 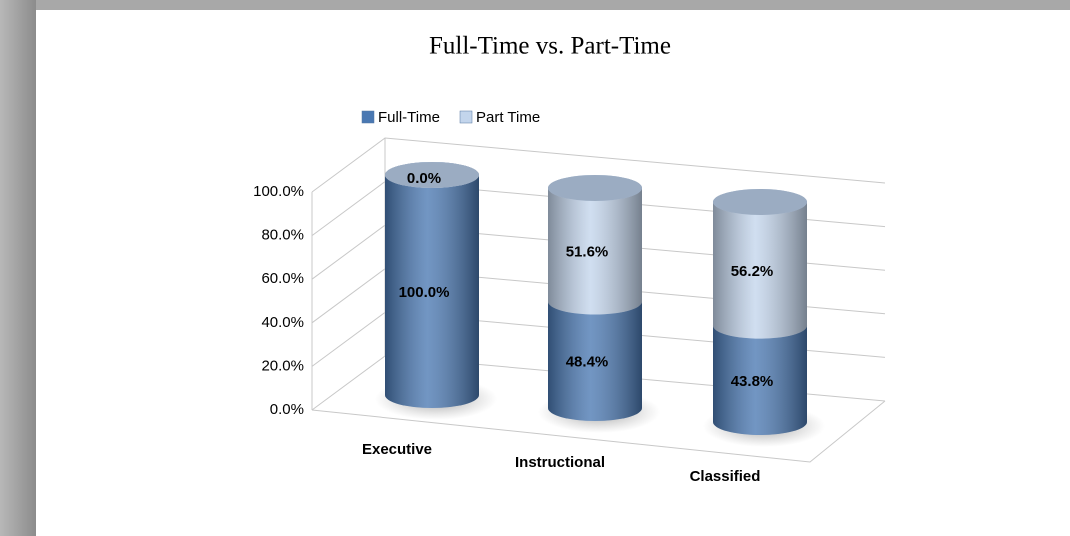 I want to click on floor, so click(x=598, y=431).